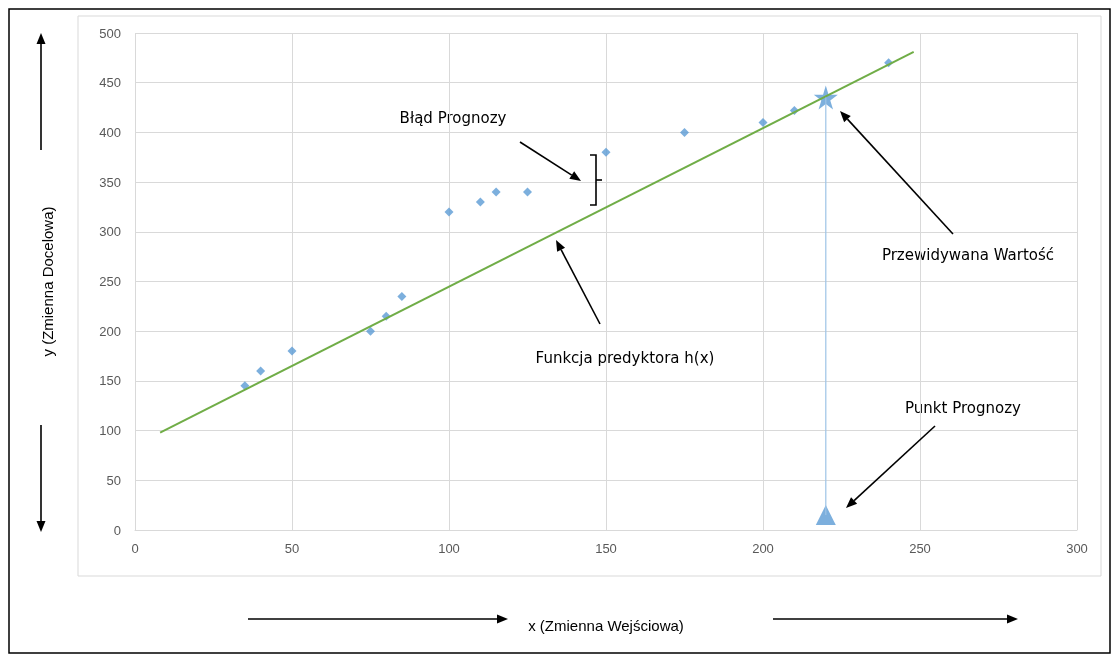 The image size is (1119, 662). Describe the element at coordinates (110, 232) in the screenshot. I see `y-tick-label: 300` at that location.